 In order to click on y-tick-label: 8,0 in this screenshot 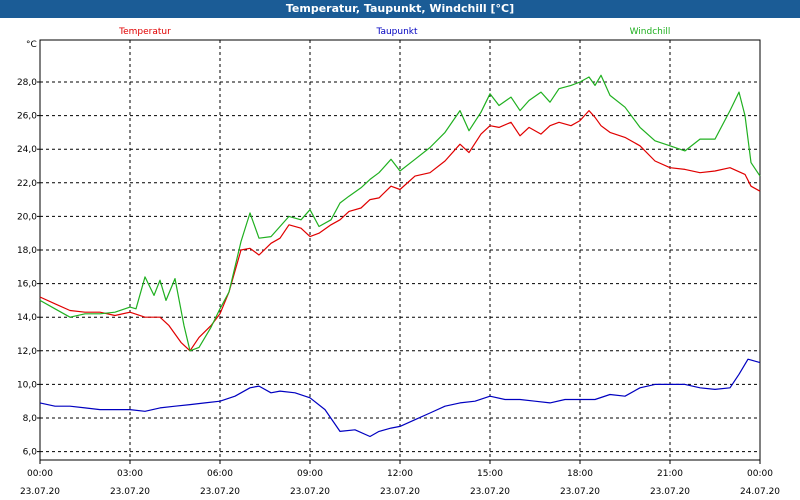, I will do `click(30, 419)`.